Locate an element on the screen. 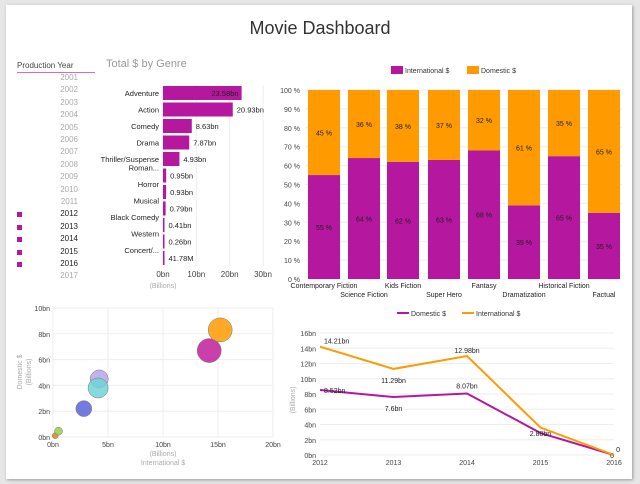 Image resolution: width=640 pixels, height=484 pixels. slicer-item-2004: 2004 is located at coordinates (69, 115).